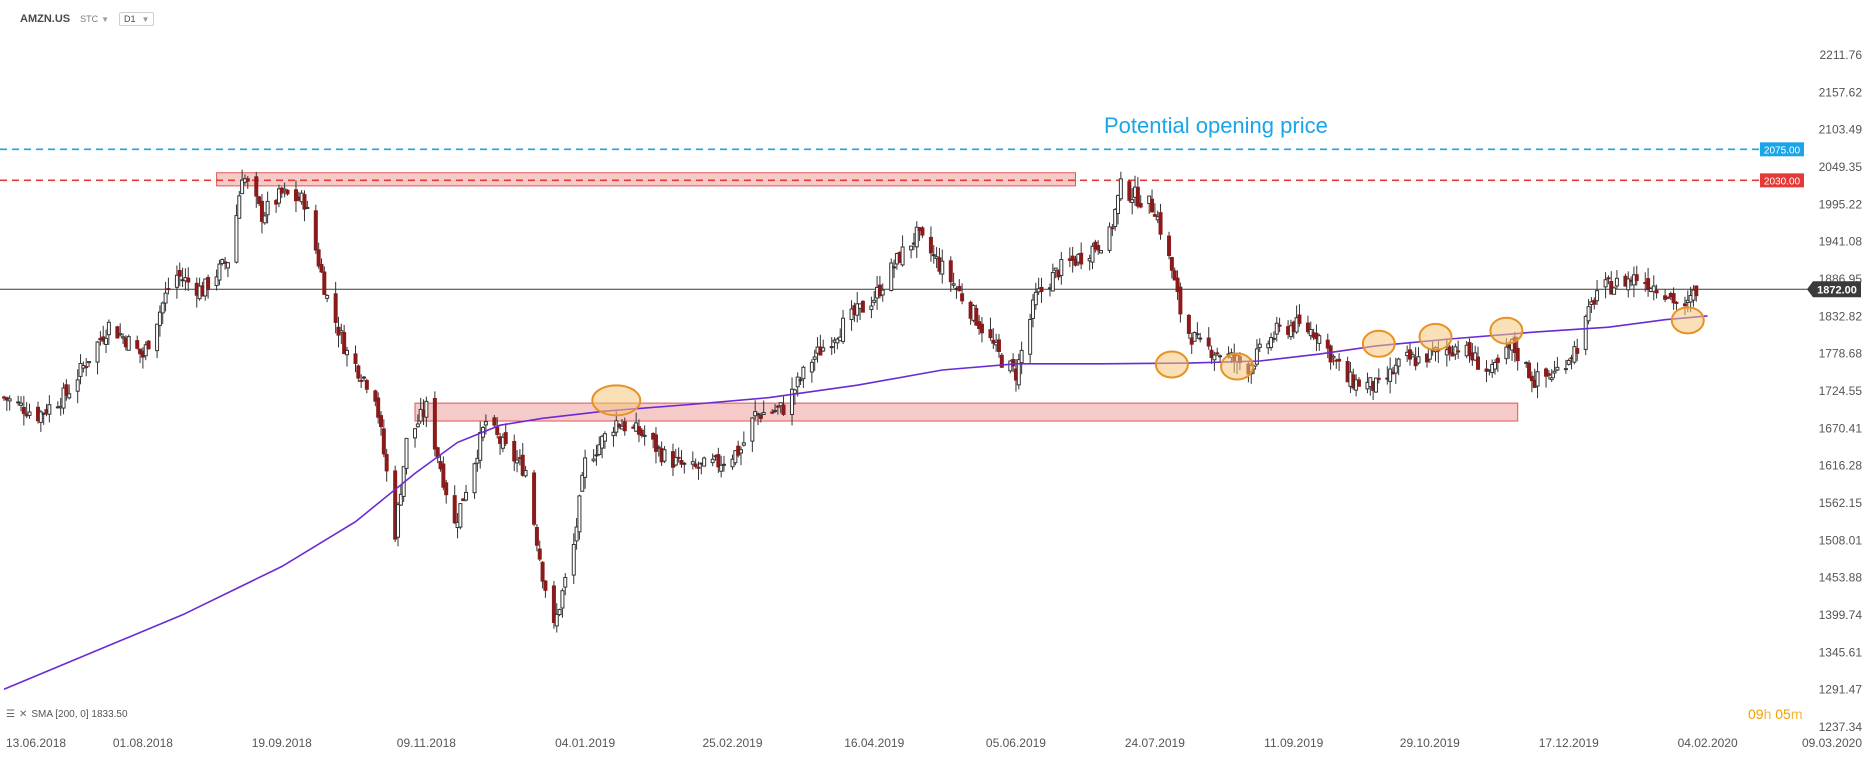  I want to click on price-tag-text-1872.00: 1872.00, so click(1837, 290).